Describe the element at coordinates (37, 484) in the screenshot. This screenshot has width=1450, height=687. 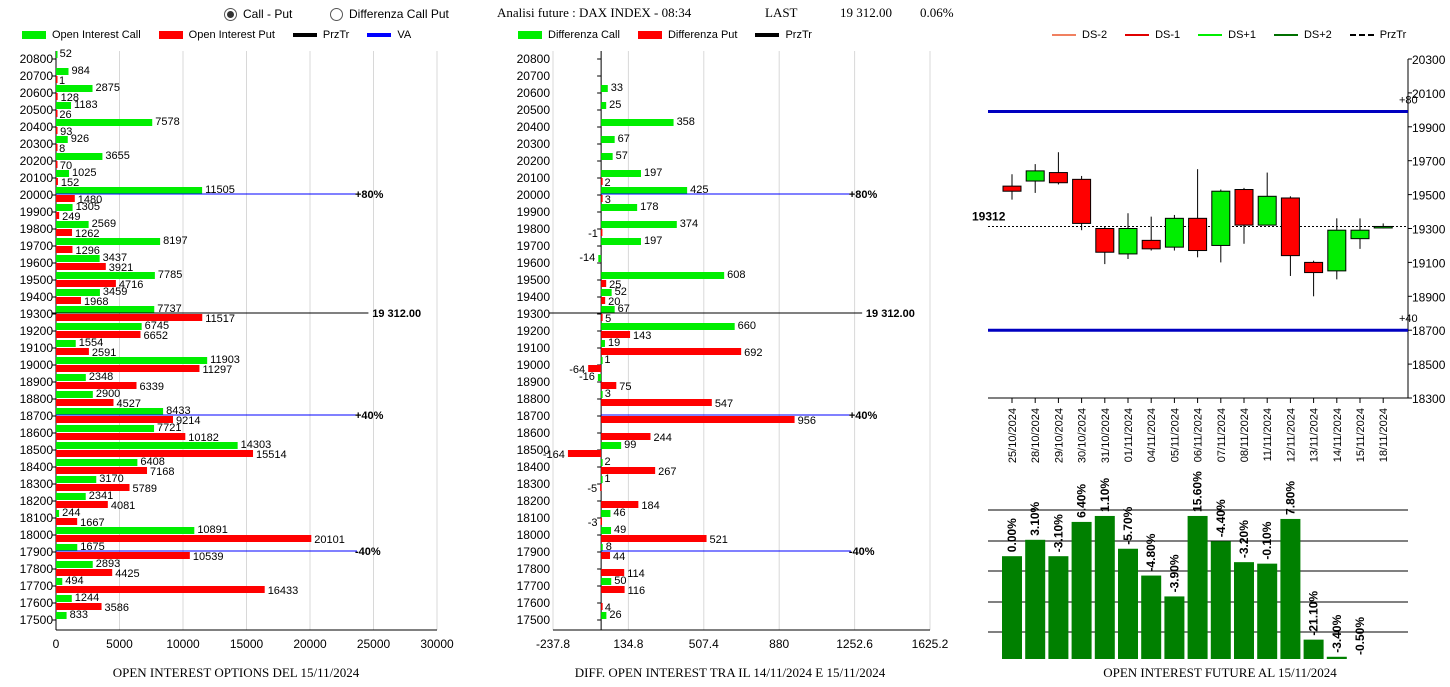
I see `strike-label: 18300` at that location.